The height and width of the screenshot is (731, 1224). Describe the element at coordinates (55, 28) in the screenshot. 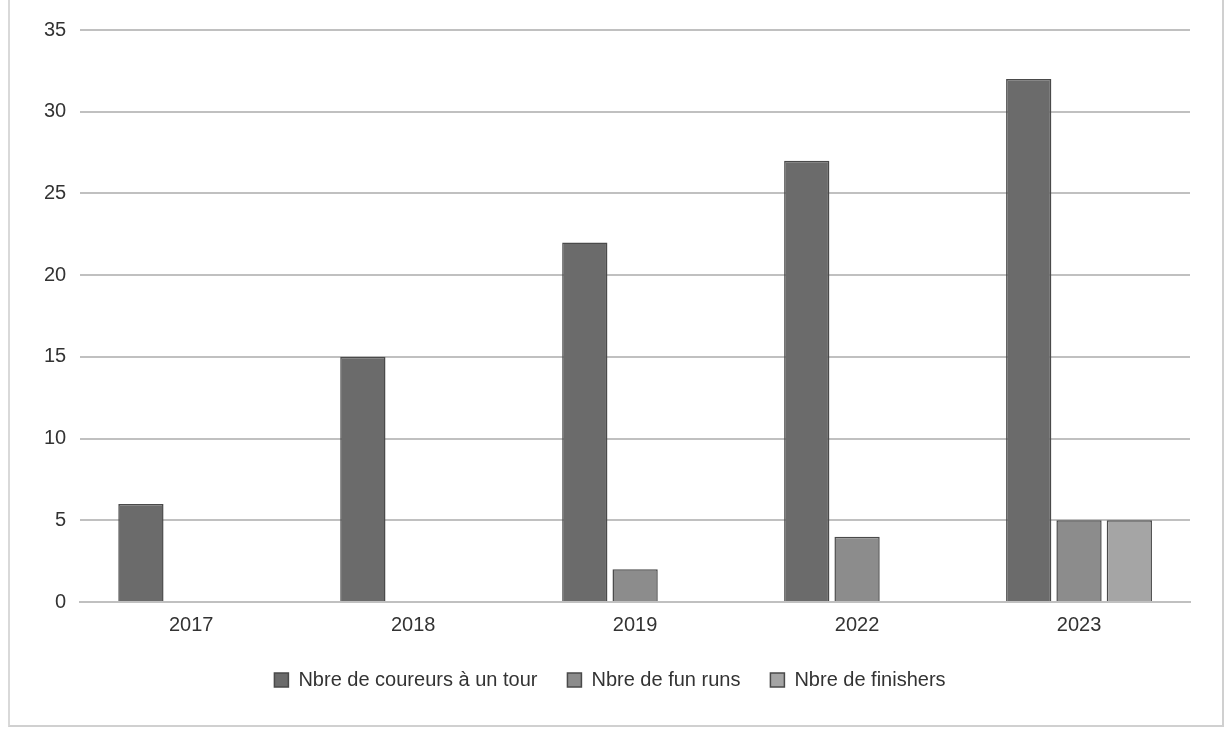

I see `y-tick-label: 35` at that location.